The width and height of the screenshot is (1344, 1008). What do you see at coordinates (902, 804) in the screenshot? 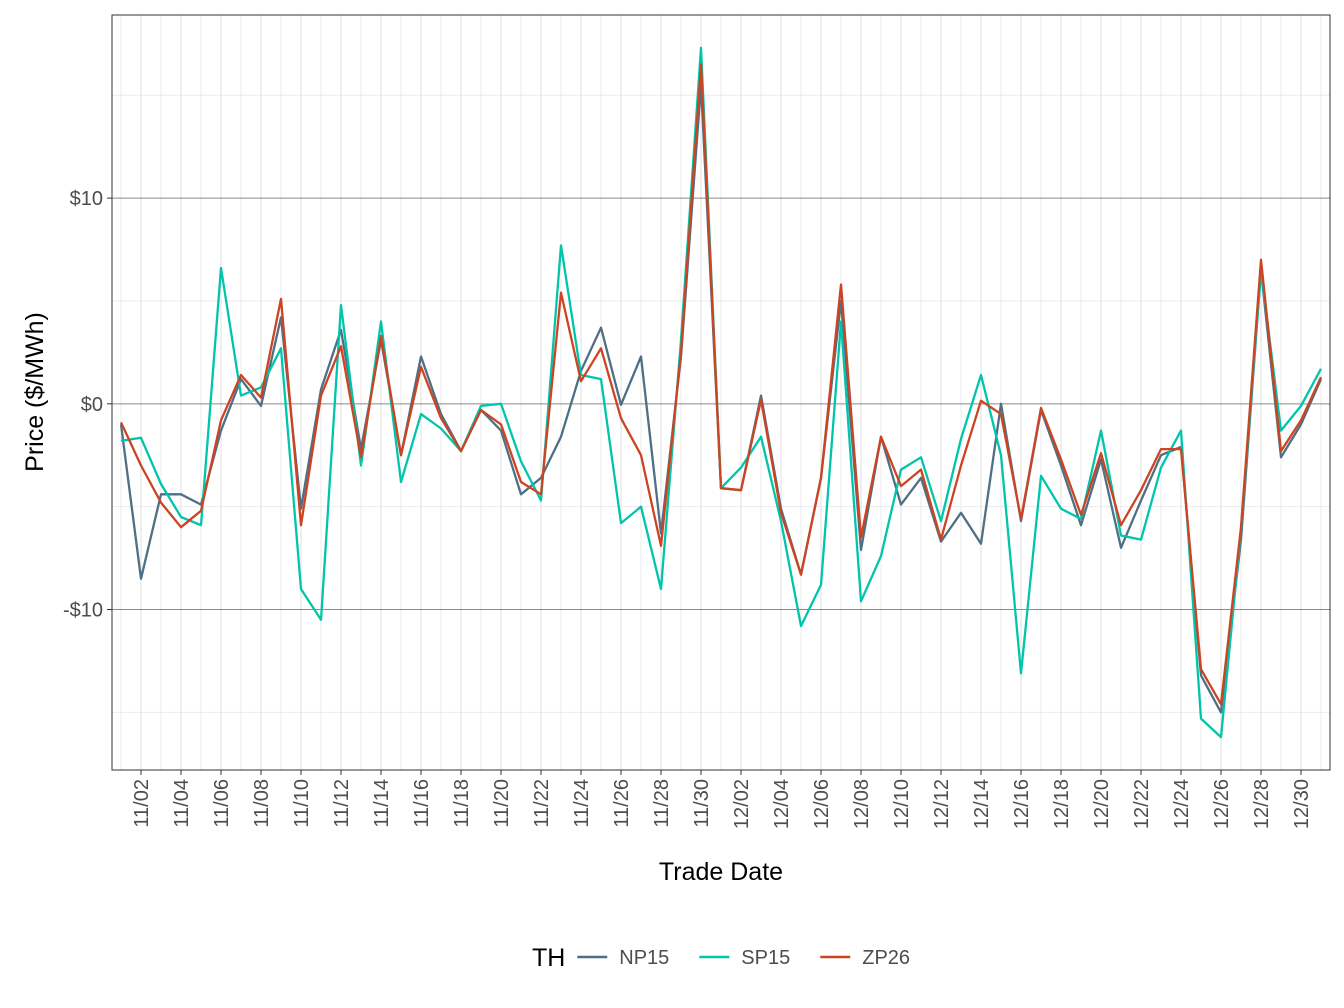
I see `x-tick-label: 12/10` at bounding box center [902, 804].